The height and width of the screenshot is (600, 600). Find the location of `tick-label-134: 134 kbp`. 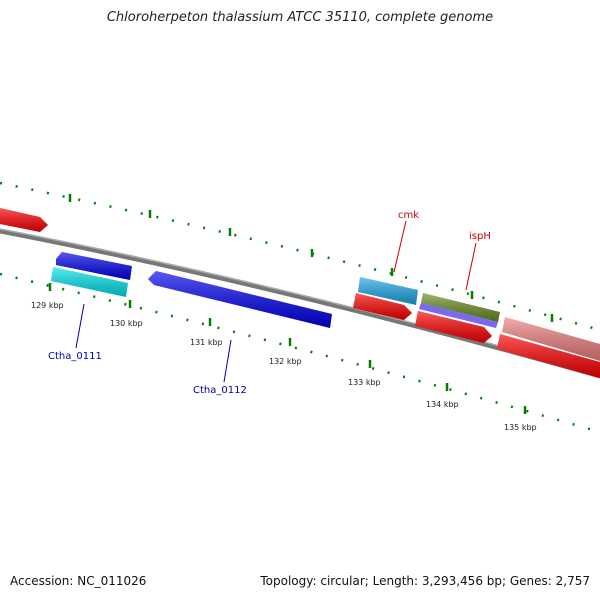

tick-label-134: 134 kbp is located at coordinates (442, 404).